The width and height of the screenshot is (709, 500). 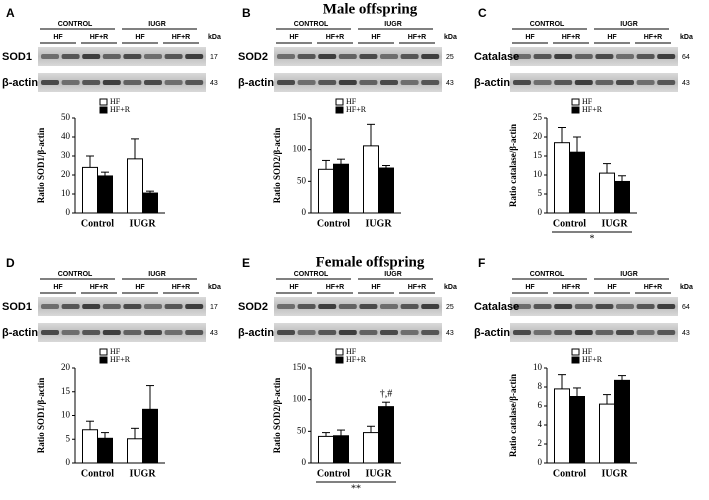 What do you see at coordinates (157, 24) in the screenshot?
I see `blot-group: IUGR` at bounding box center [157, 24].